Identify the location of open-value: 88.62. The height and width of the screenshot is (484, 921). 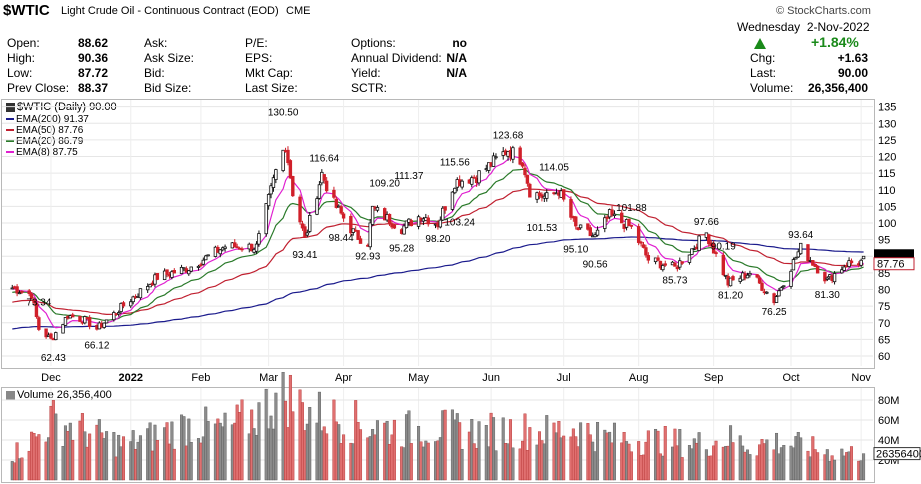
(92, 43).